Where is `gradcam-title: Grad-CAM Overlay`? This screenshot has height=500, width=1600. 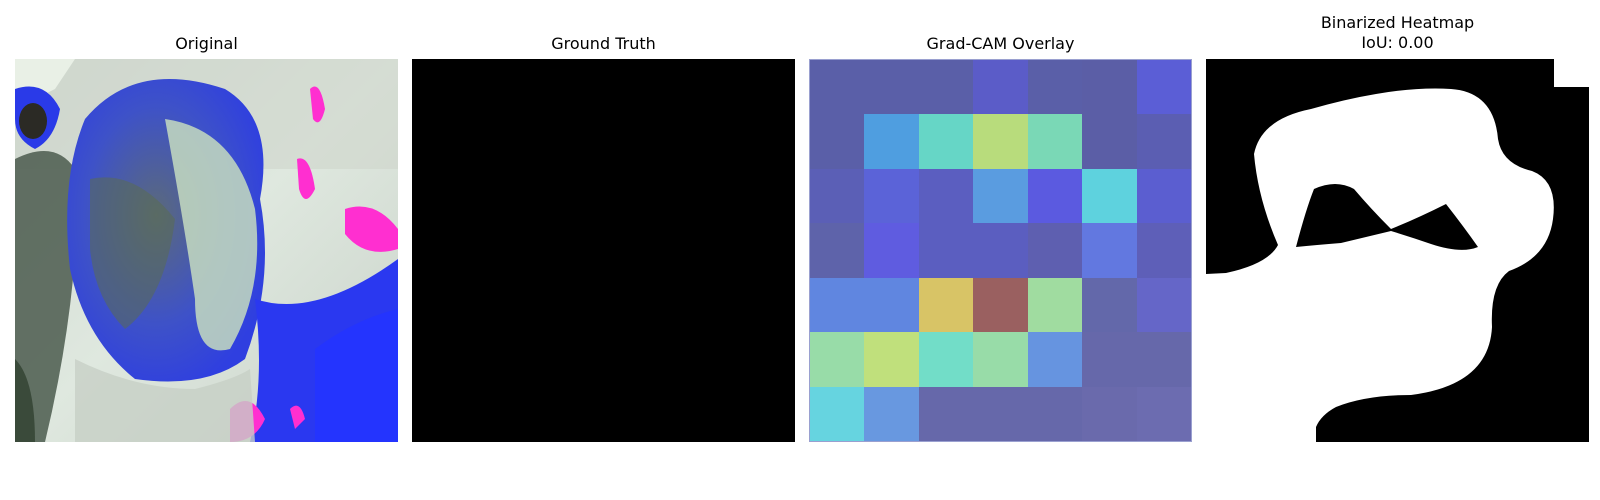
gradcam-title: Grad-CAM Overlay is located at coordinates (1000, 43).